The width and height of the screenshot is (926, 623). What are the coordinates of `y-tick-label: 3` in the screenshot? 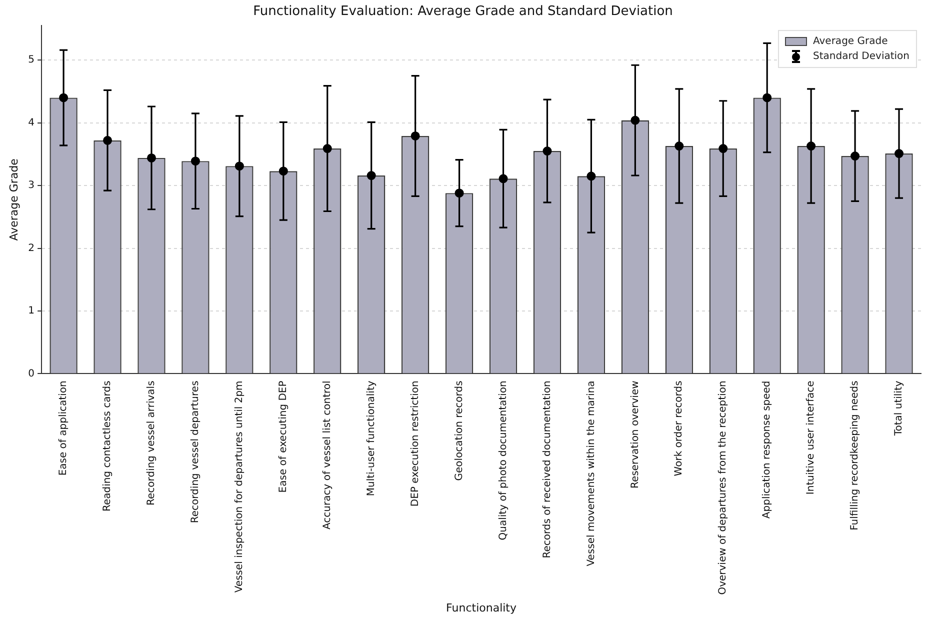 It's located at (31, 186).